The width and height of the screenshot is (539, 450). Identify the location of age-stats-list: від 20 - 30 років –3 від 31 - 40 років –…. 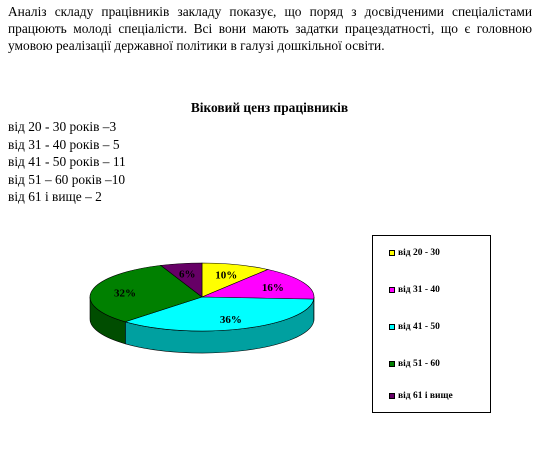
(67, 162).